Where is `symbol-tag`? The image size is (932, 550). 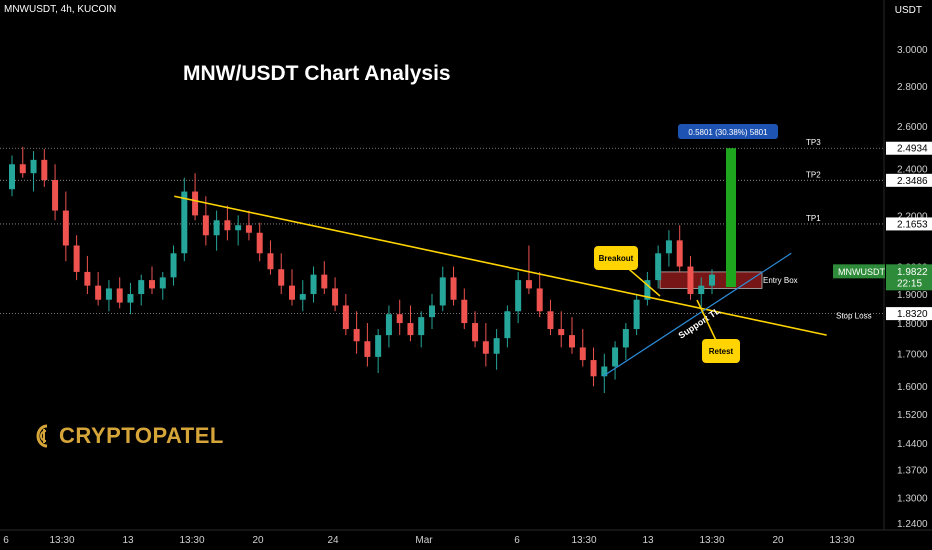 symbol-tag is located at coordinates (859, 271).